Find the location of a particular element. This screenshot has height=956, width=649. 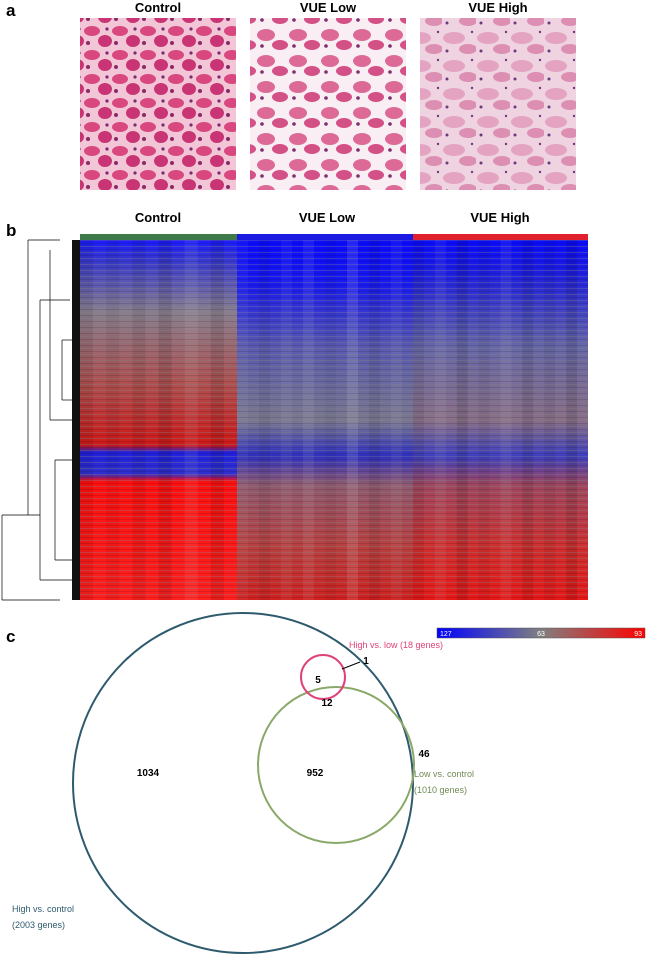

leader-line is located at coordinates (351, 665).